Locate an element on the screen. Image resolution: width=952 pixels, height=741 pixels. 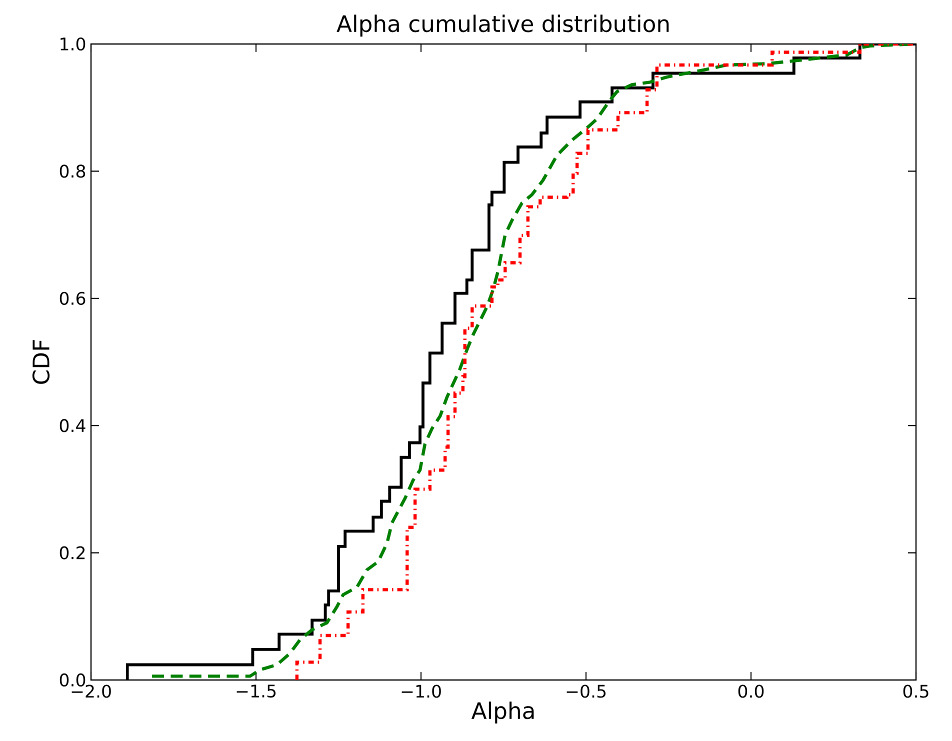
x-tick-label: 0.0 is located at coordinates (751, 691).